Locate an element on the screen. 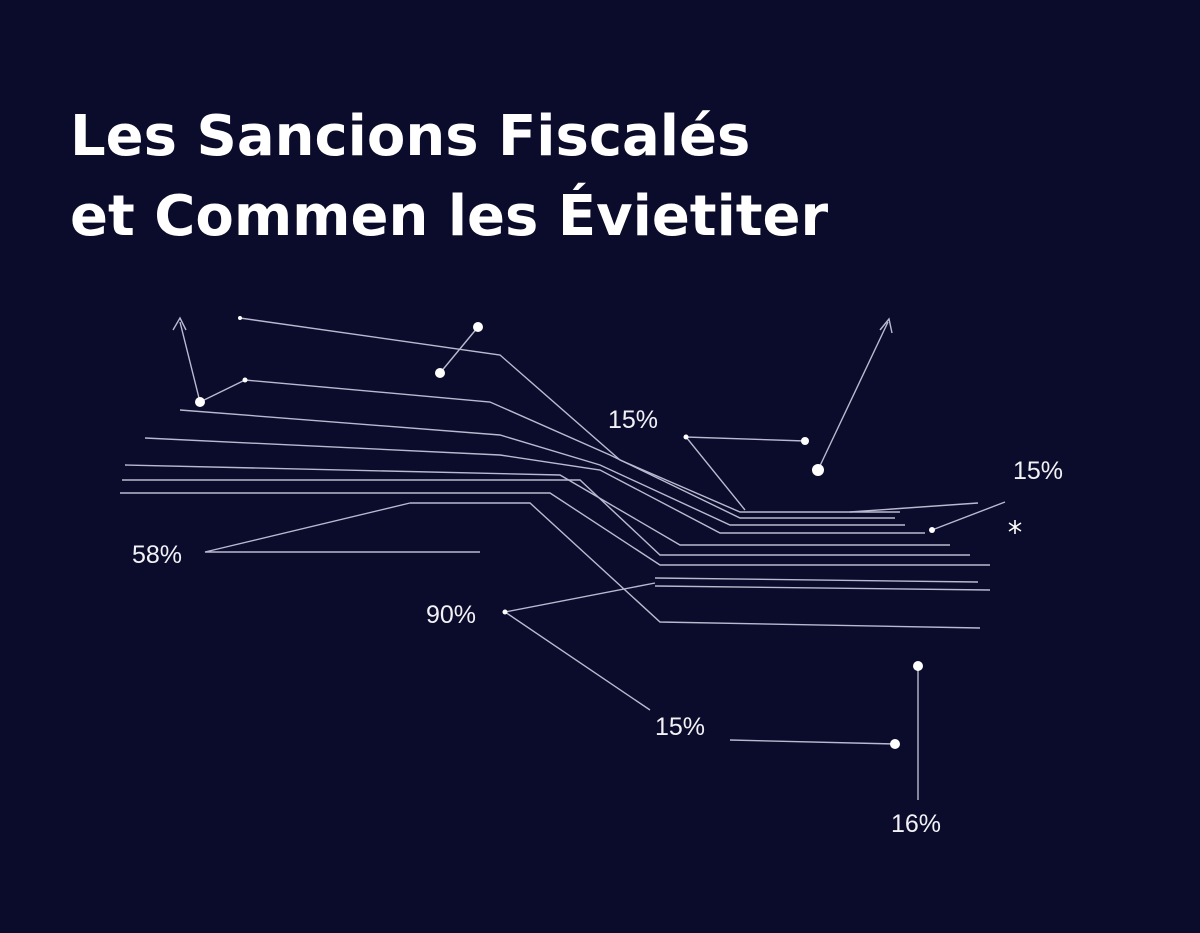 This screenshot has height=933, width=1200. star is located at coordinates (1015, 527).